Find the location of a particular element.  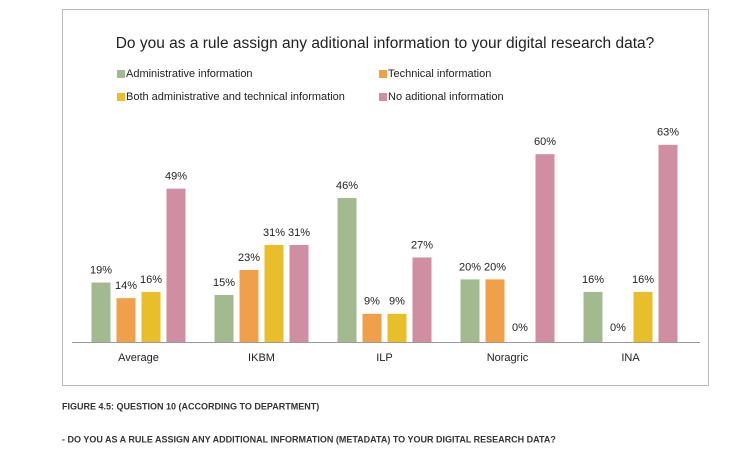

legend-label: No aditional information is located at coordinates (446, 97).